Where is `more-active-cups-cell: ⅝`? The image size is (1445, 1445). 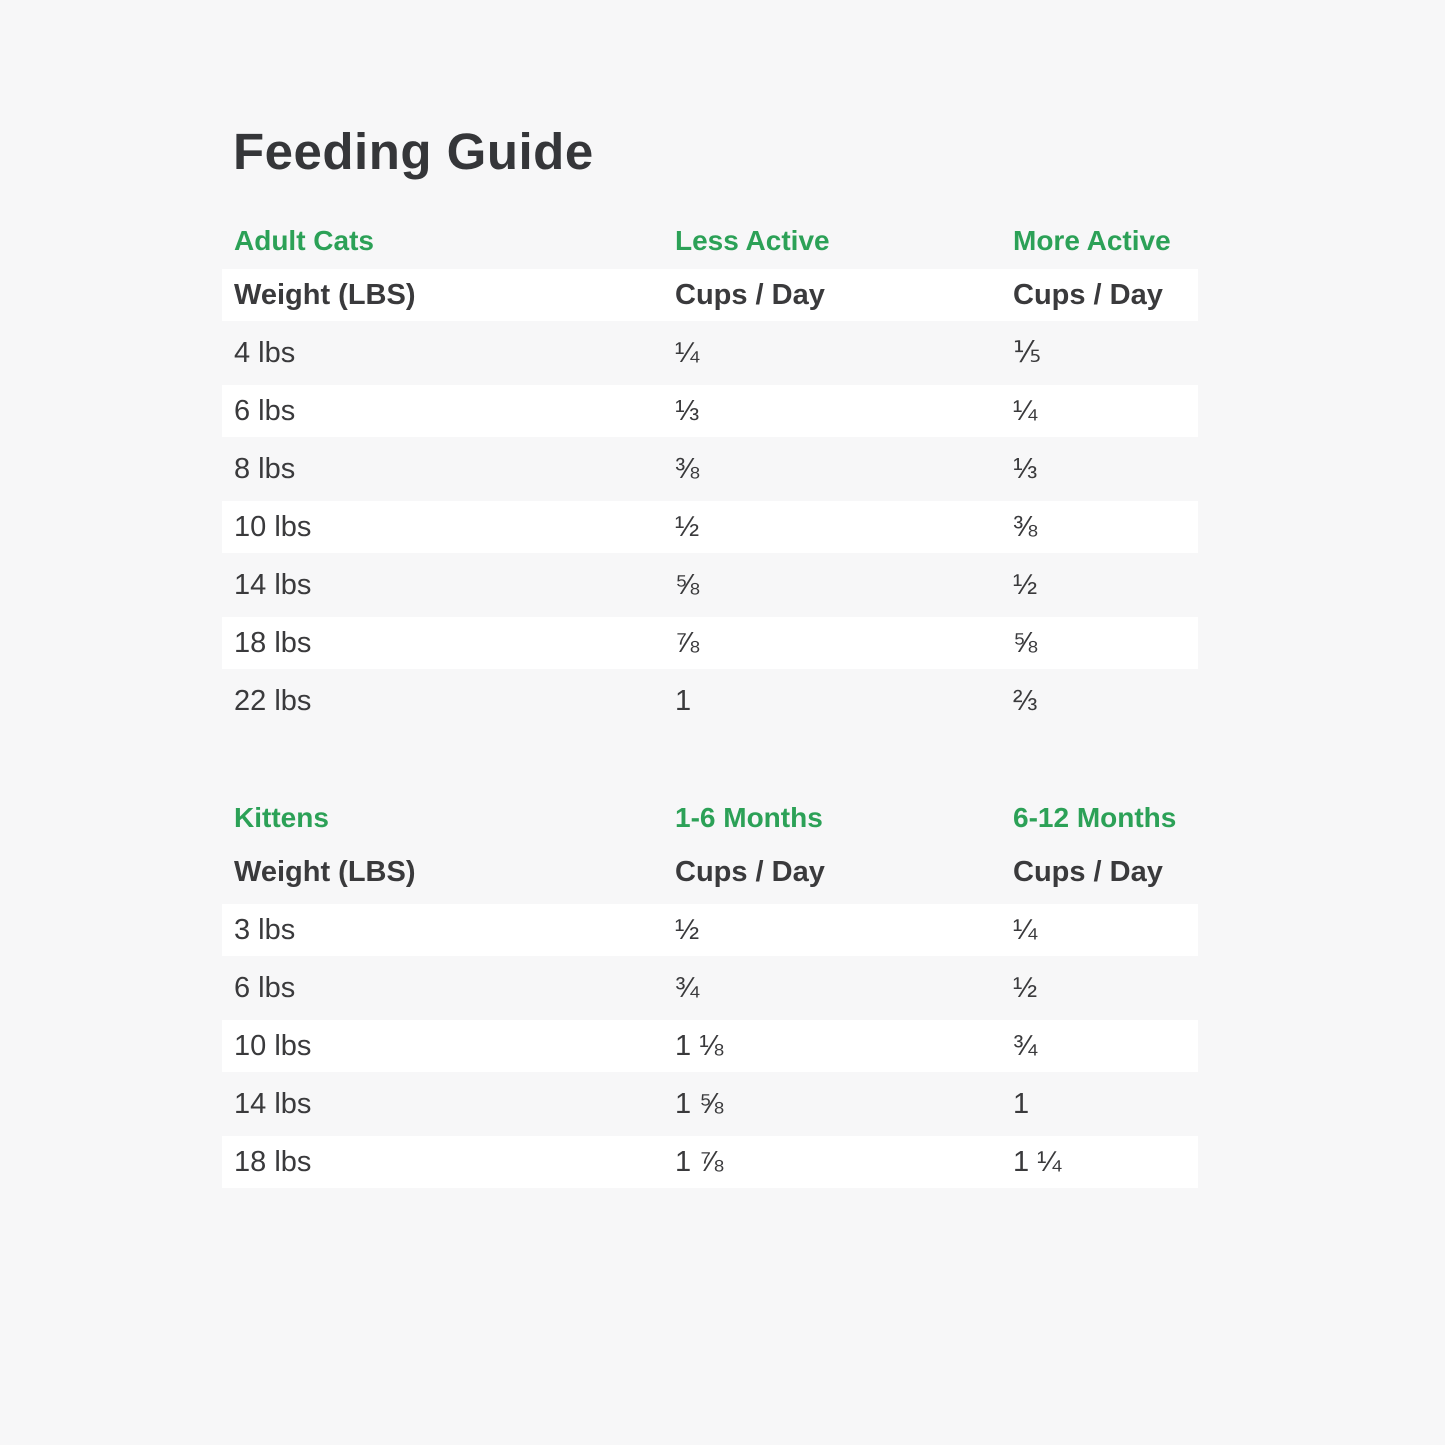
more-active-cups-cell: ⅝ is located at coordinates (1025, 642).